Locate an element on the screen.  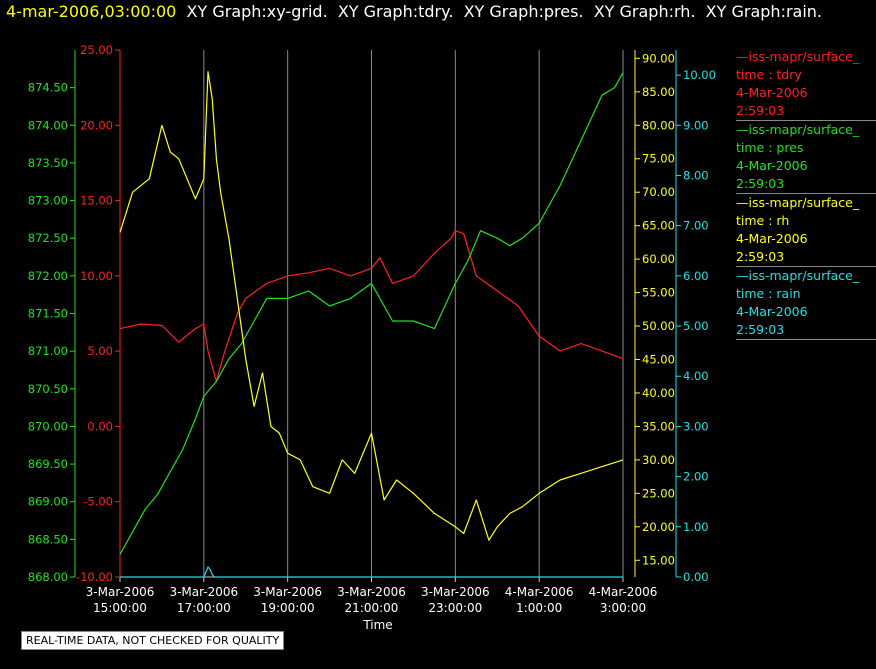
y-tick-label-pres: 874.00 is located at coordinates (48, 125).